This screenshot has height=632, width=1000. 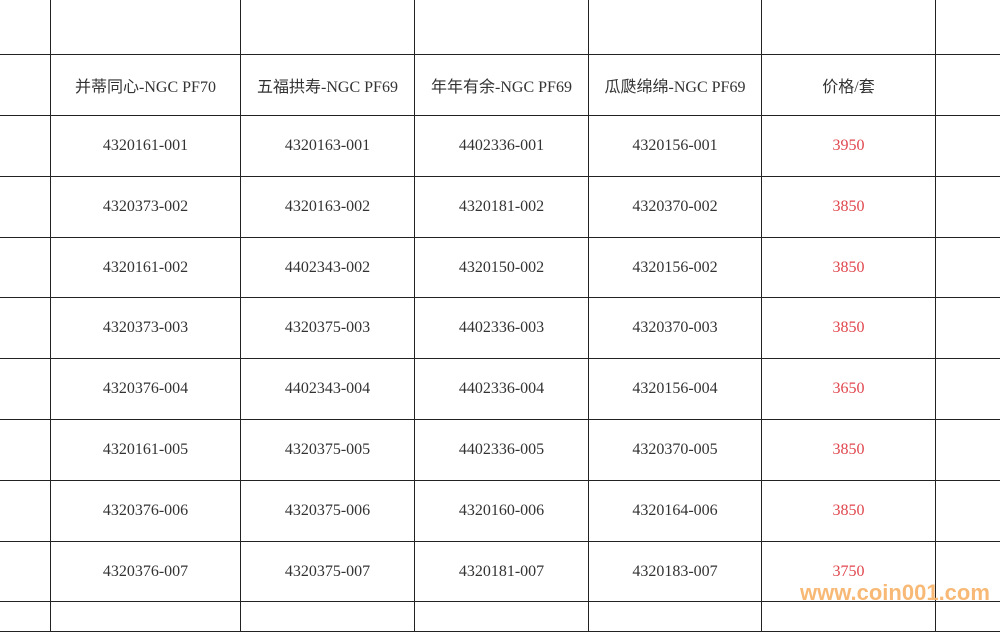 What do you see at coordinates (328, 328) in the screenshot?
I see `cert-number-cell: 4320375-003` at bounding box center [328, 328].